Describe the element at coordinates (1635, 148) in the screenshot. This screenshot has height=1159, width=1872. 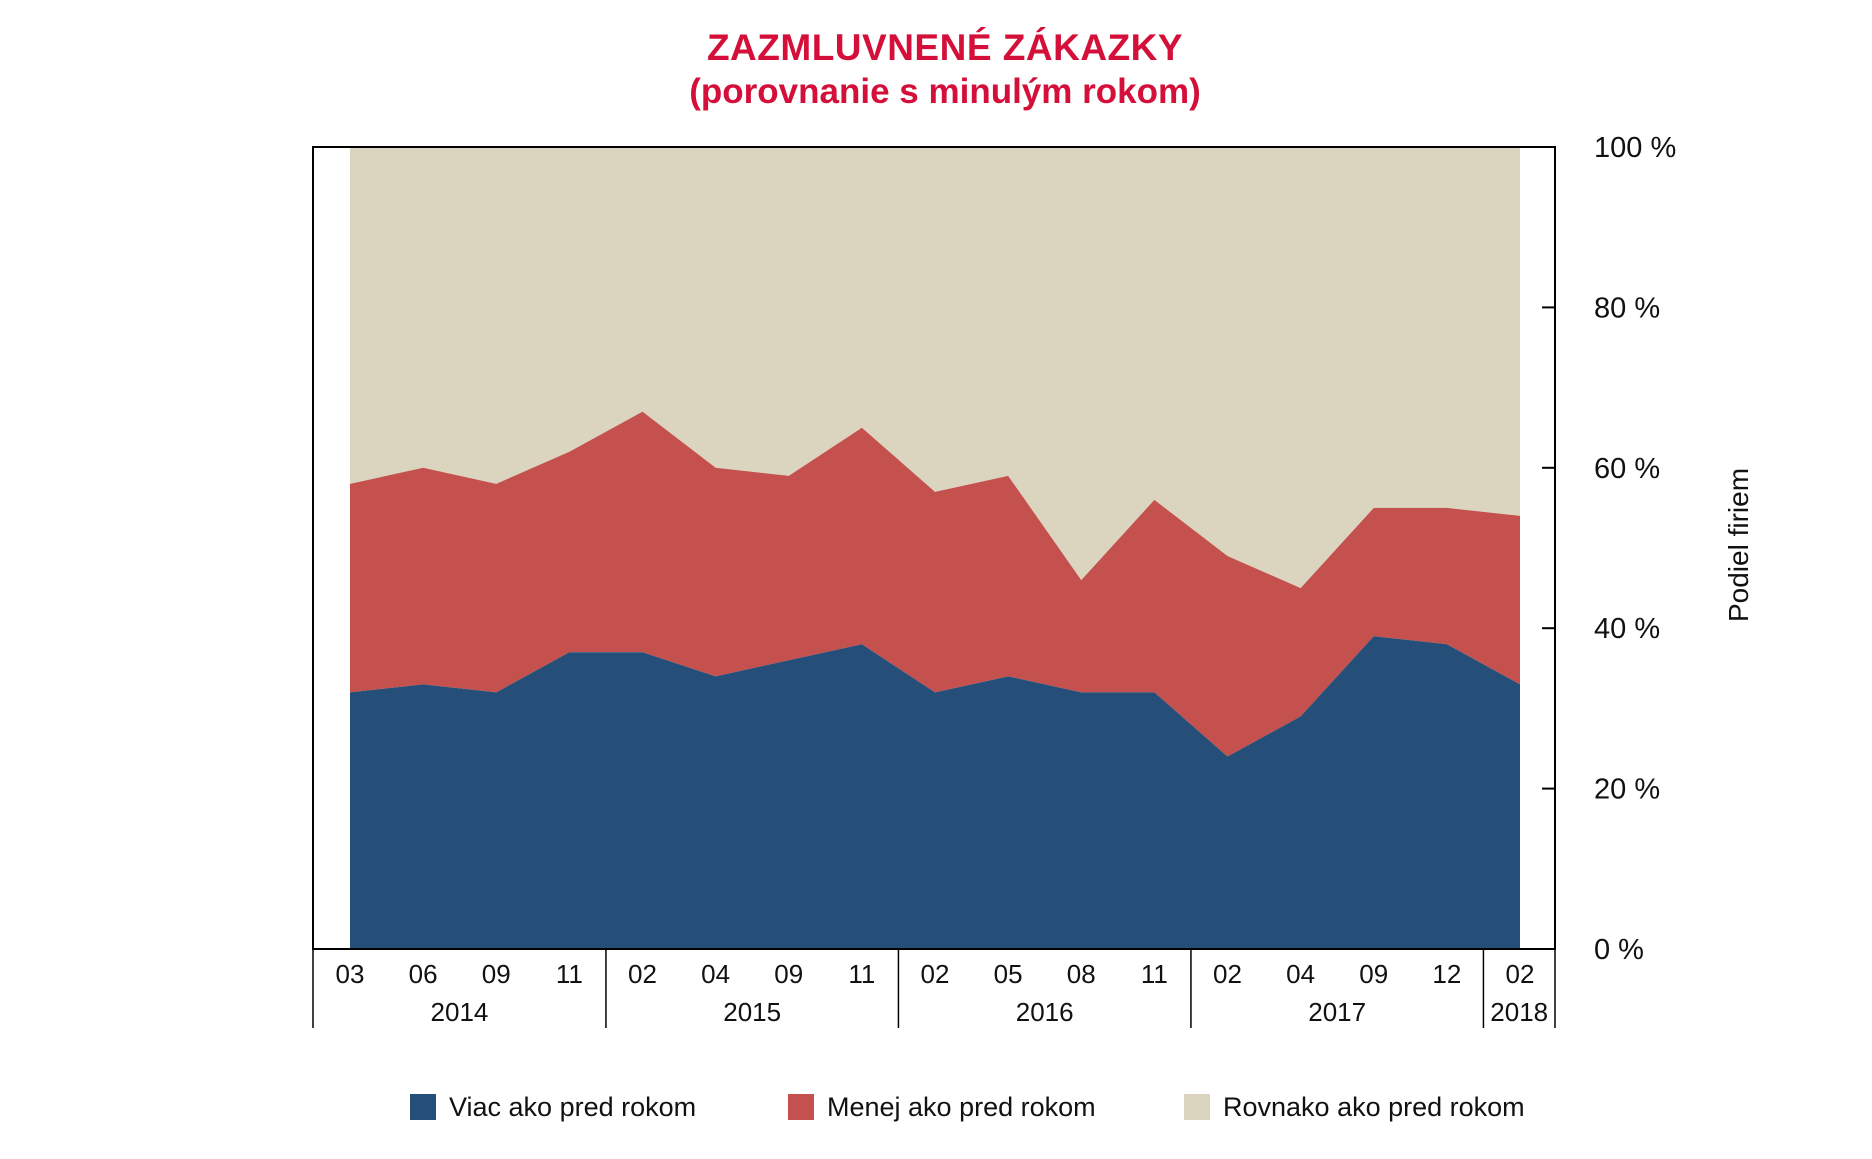
I see `y-tick-label: 100 %` at that location.